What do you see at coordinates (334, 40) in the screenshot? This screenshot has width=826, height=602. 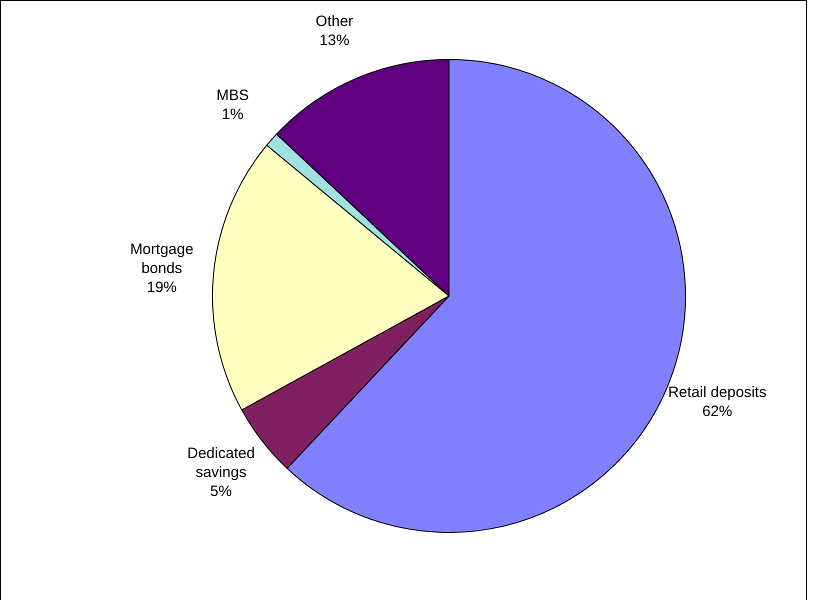 I see `data-label: 13%` at bounding box center [334, 40].